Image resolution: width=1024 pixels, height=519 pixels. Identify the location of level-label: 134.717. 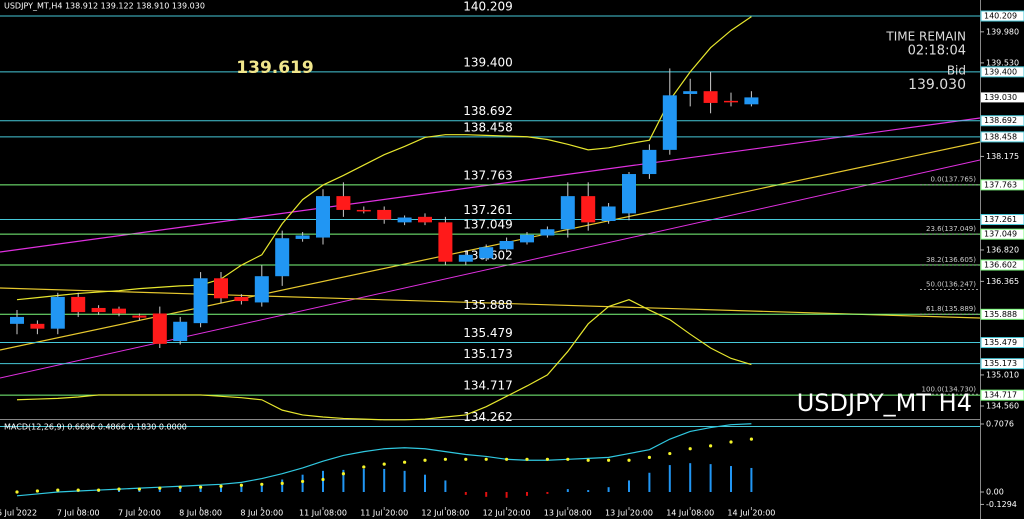
(488, 386).